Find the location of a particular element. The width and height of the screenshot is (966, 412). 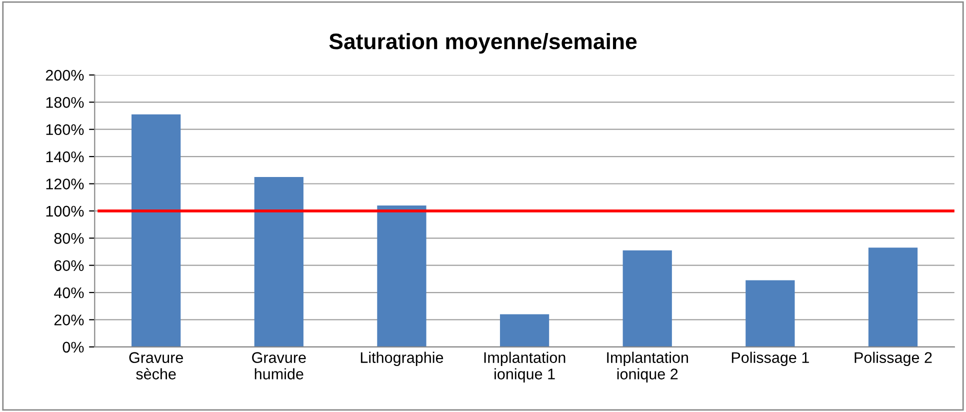

y-tick-label: 0% is located at coordinates (73, 347).